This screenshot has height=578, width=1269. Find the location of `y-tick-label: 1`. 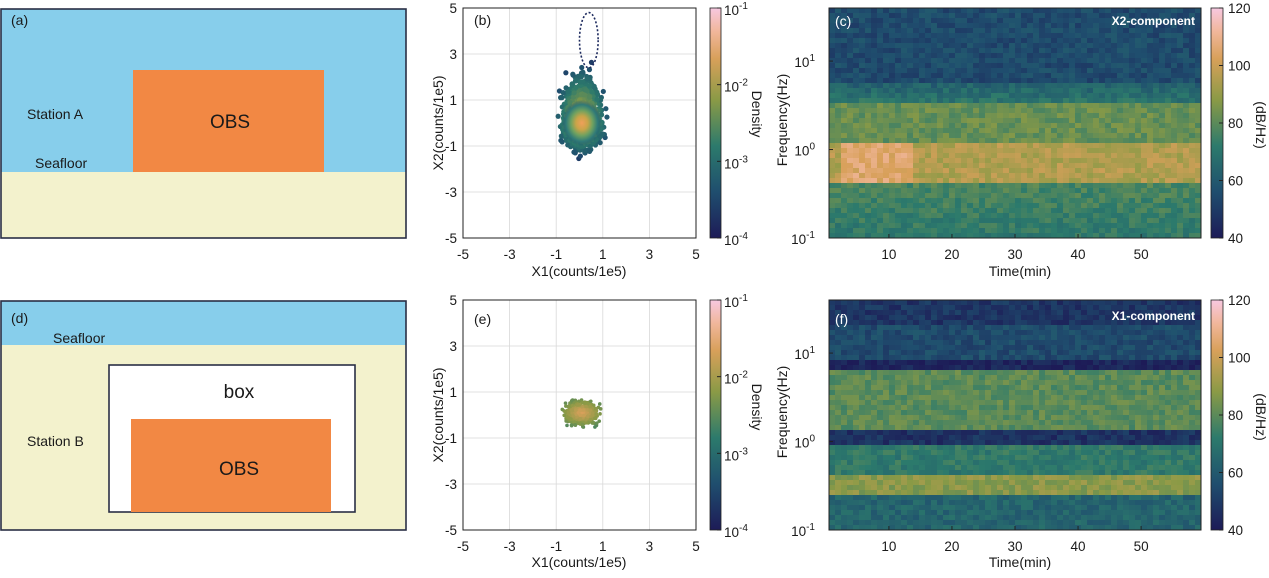

y-tick-label: 1 is located at coordinates (453, 100).